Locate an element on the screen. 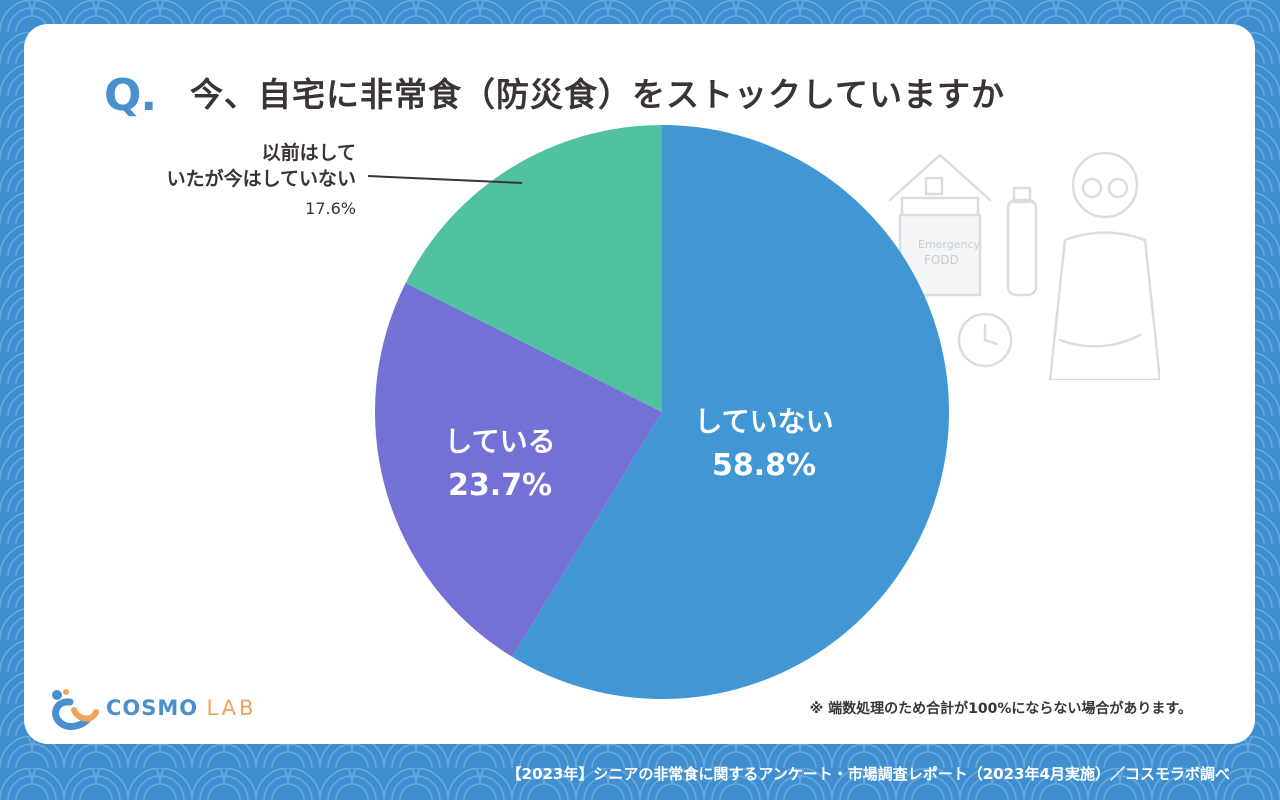  callout-line1: 以前はして is located at coordinates (308, 153).